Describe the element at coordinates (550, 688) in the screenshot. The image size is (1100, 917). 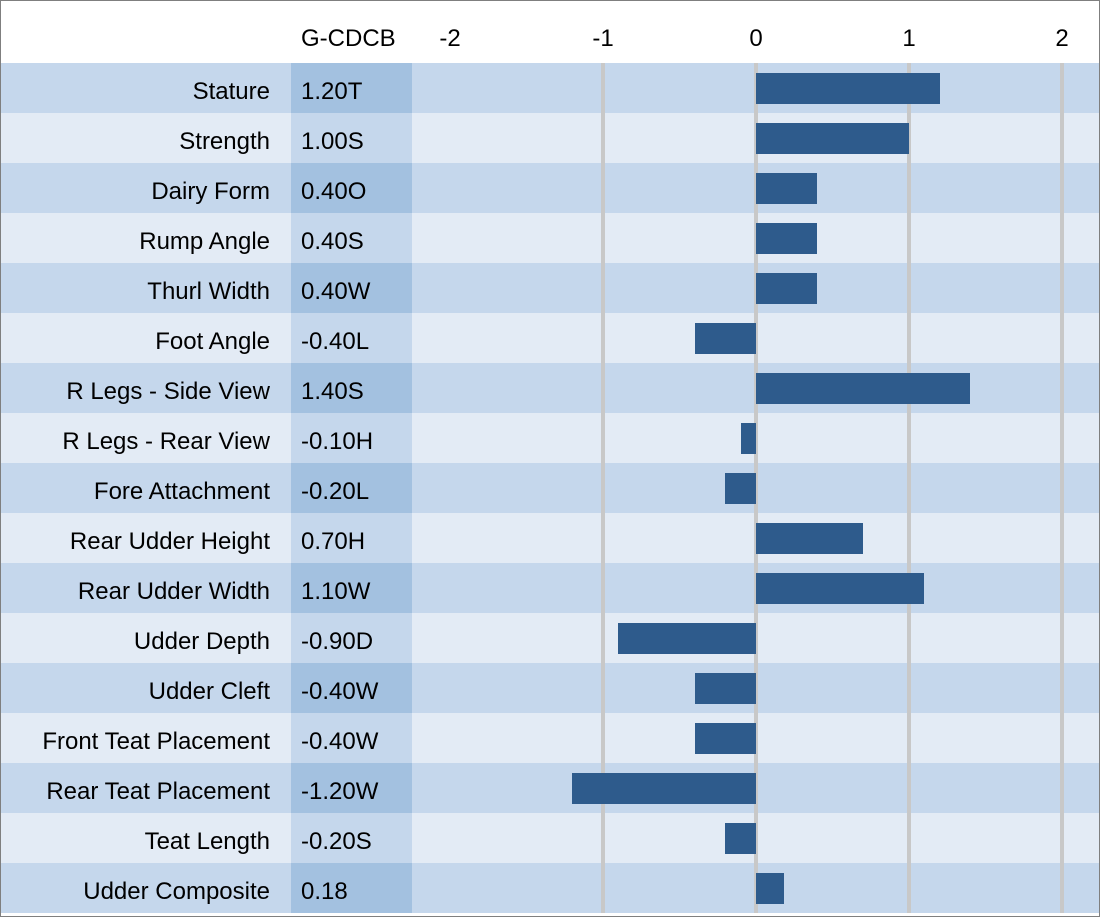
I see `table-row: Udder Cleft -0.40W` at that location.